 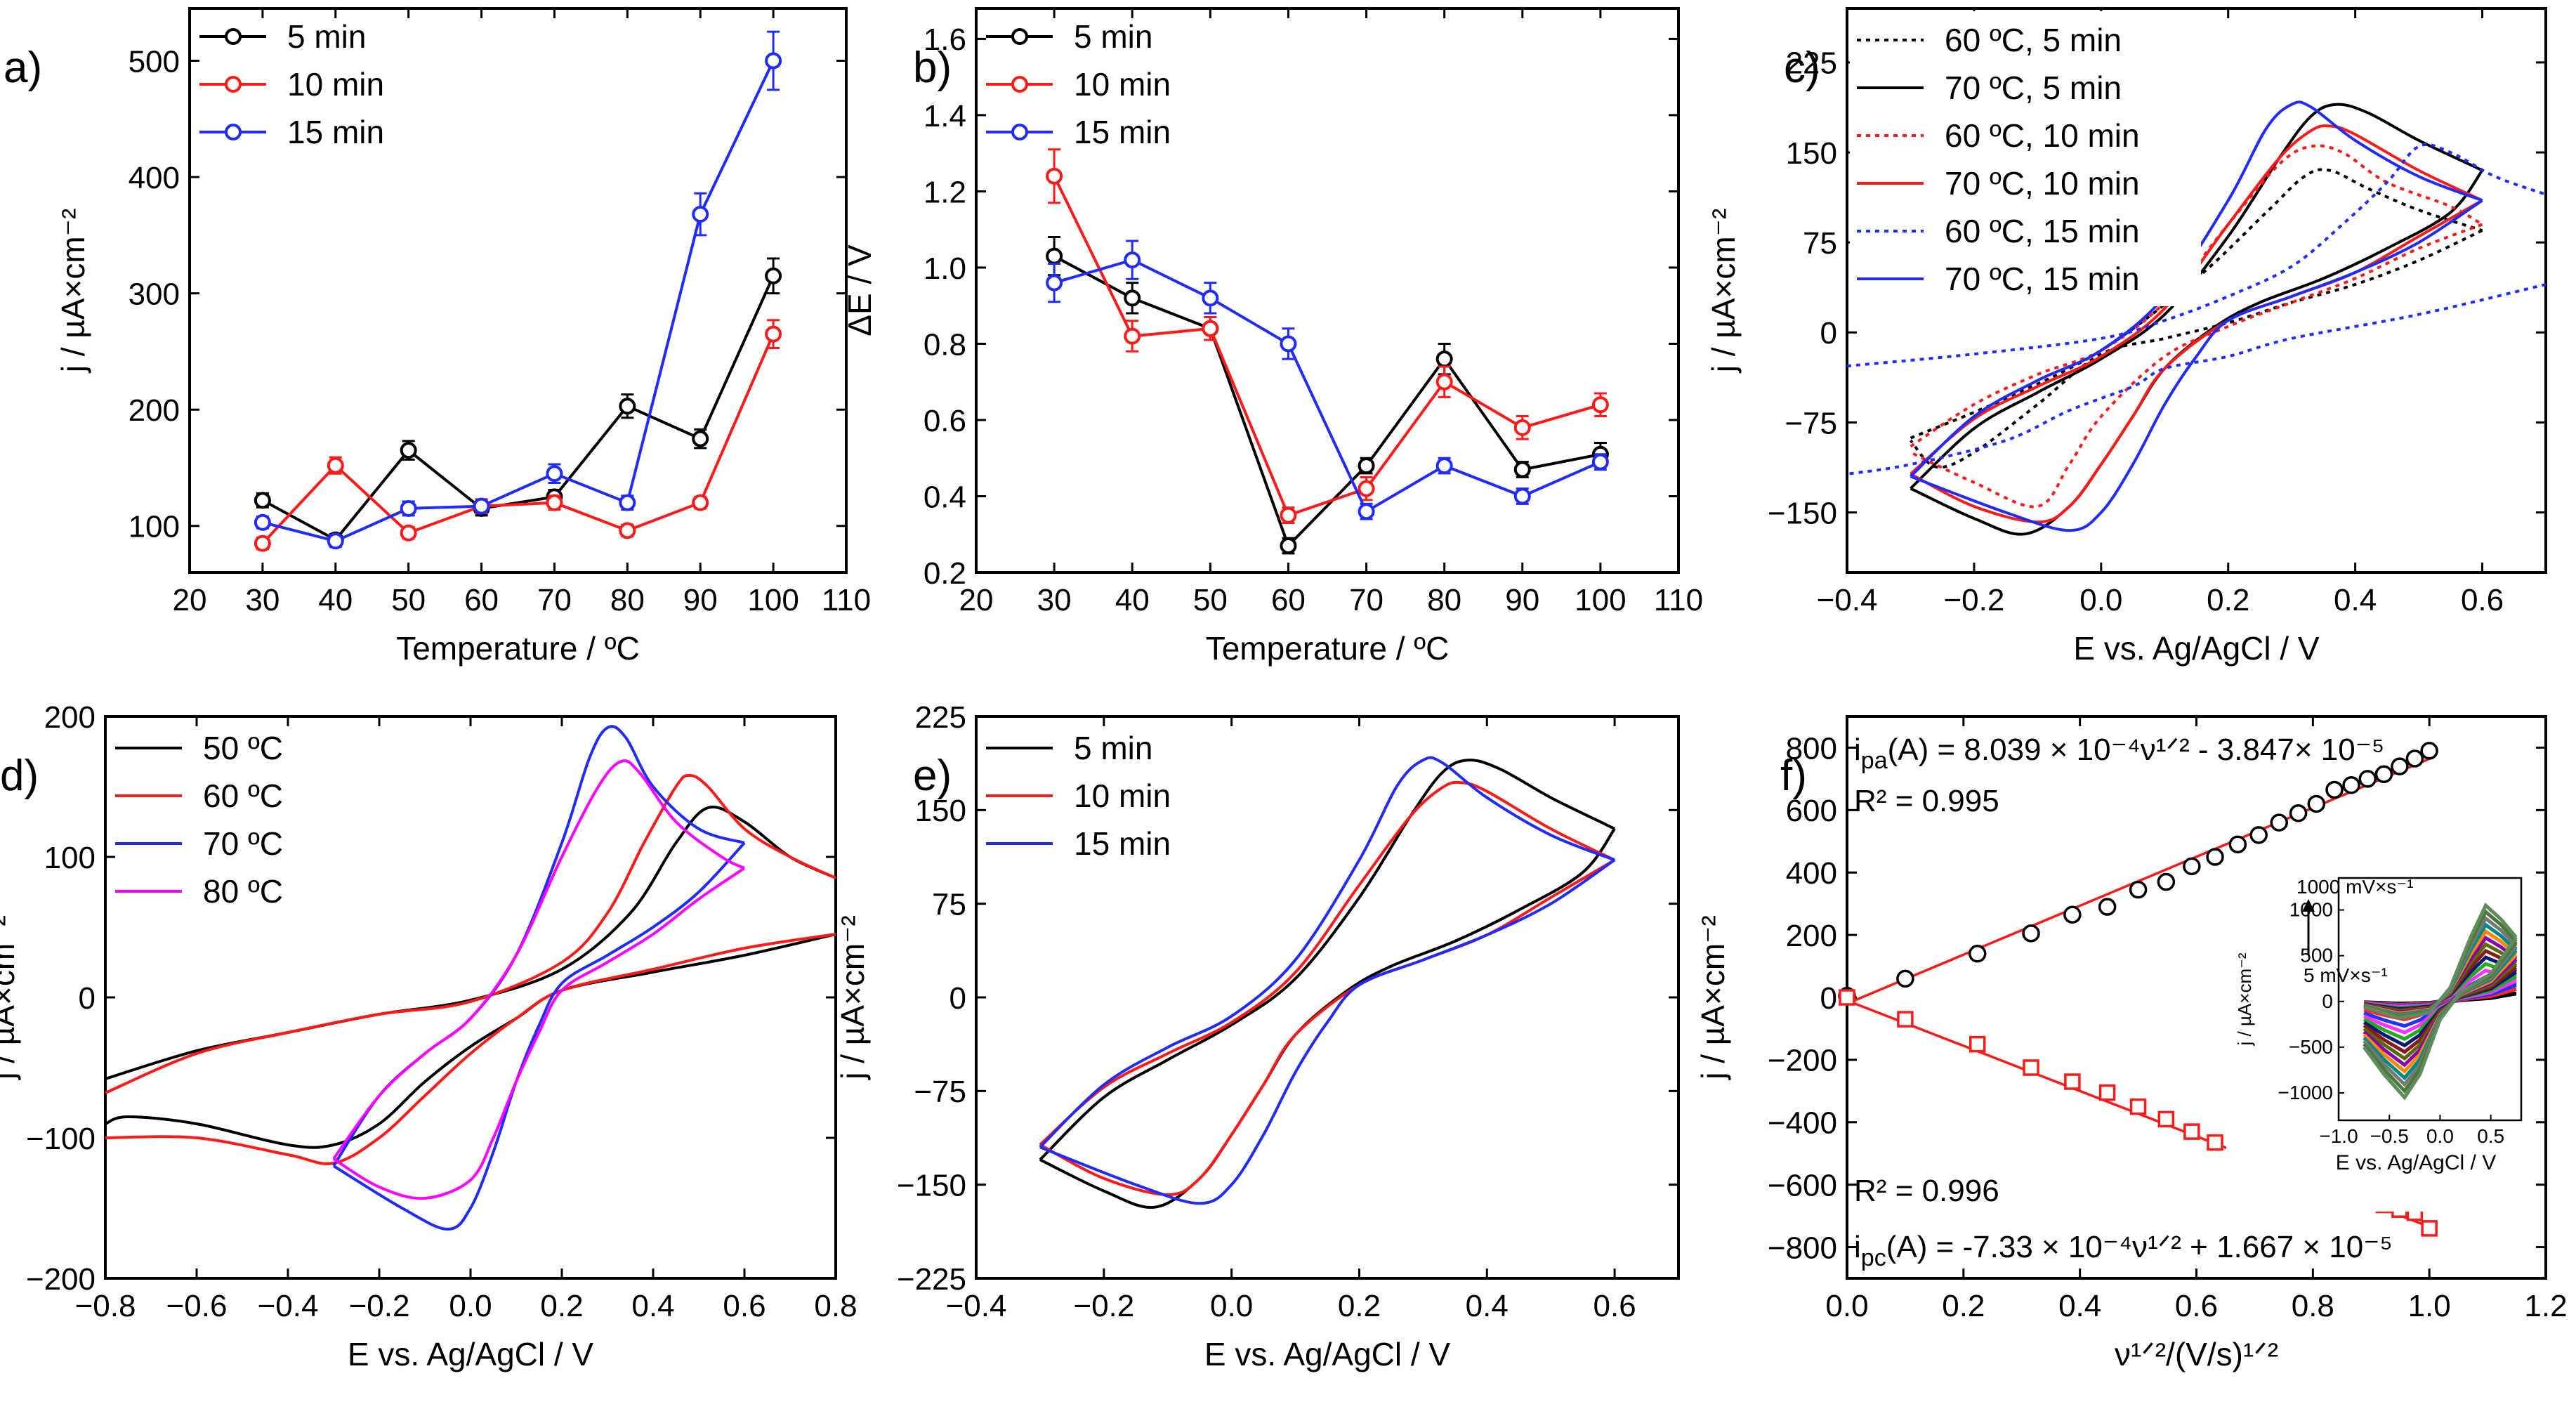 I want to click on y-tick-label: 75, so click(x=949, y=905).